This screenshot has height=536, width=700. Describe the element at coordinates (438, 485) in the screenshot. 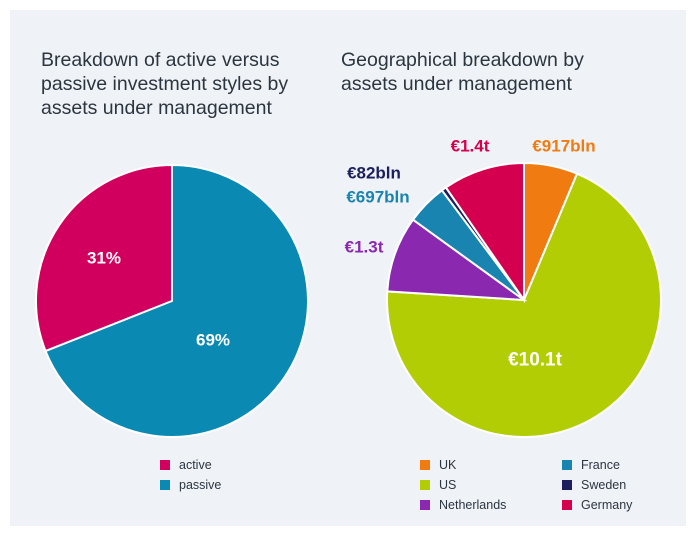

I see `legend-item-us: US` at that location.